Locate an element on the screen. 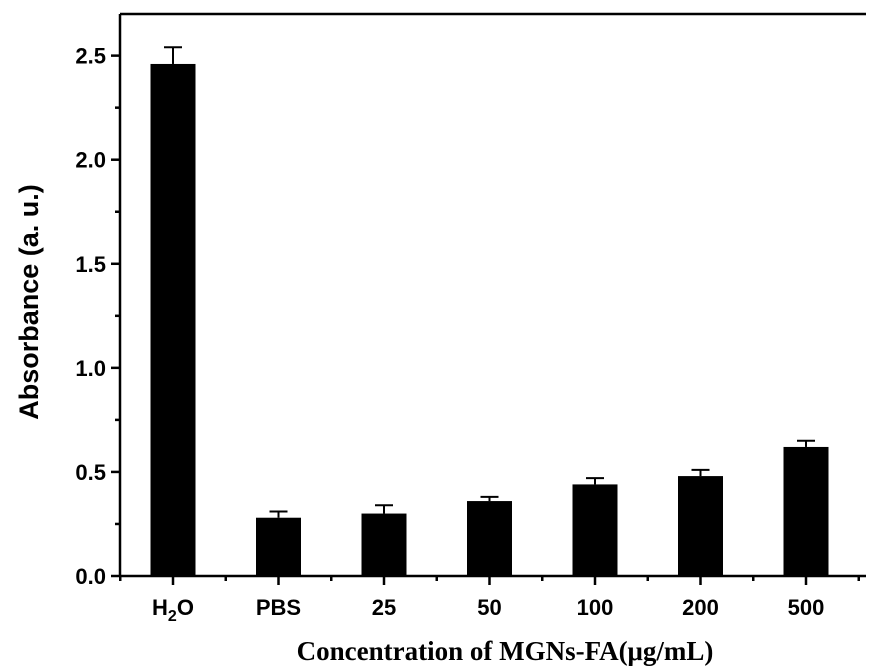 Image resolution: width=871 pixels, height=670 pixels. x-tick-label: 100 is located at coordinates (595, 607).